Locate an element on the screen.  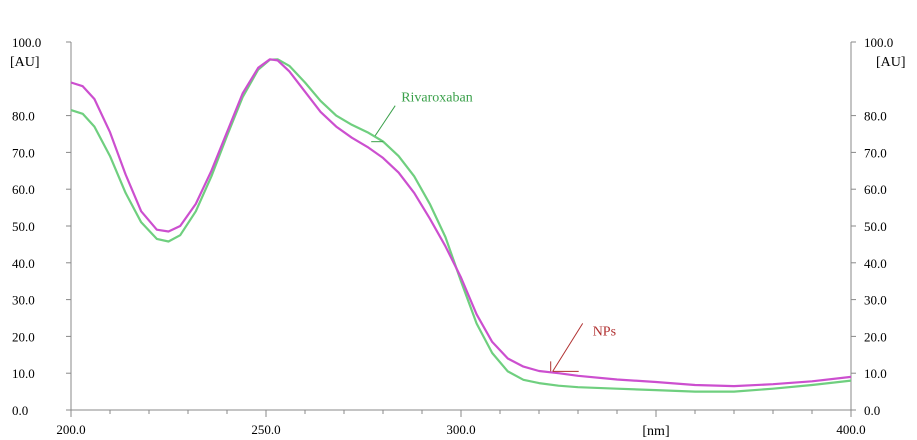
y-tick-label-left: 10.0 is located at coordinates (23, 373).